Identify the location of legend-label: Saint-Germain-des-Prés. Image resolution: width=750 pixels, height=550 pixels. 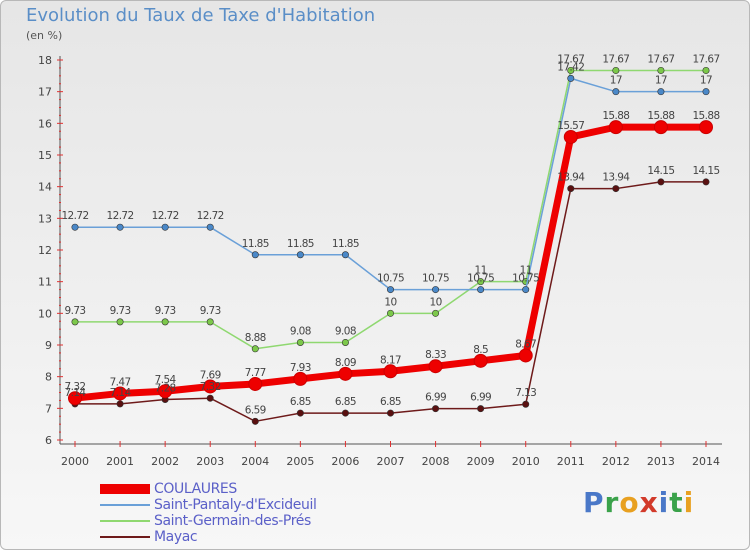
(232, 521).